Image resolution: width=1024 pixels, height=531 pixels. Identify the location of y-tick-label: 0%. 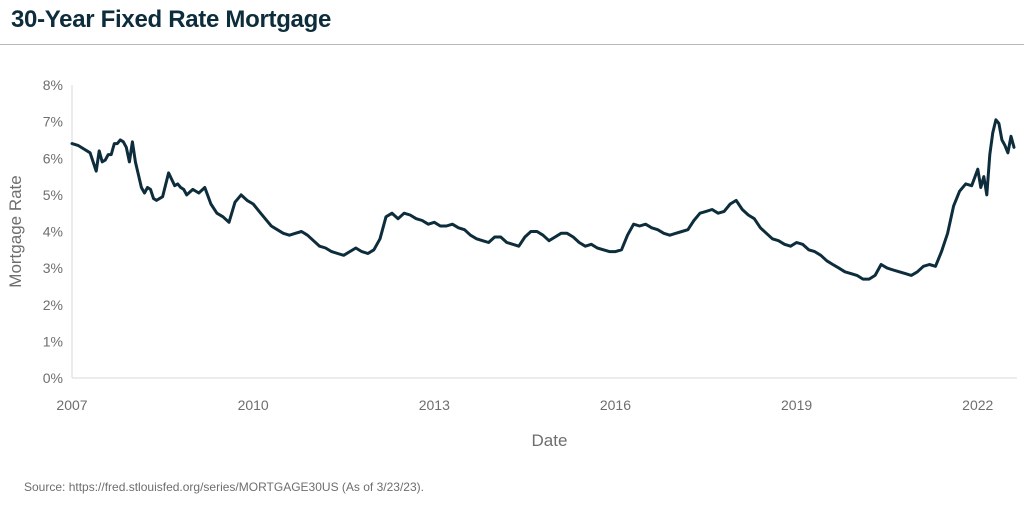
(53, 378).